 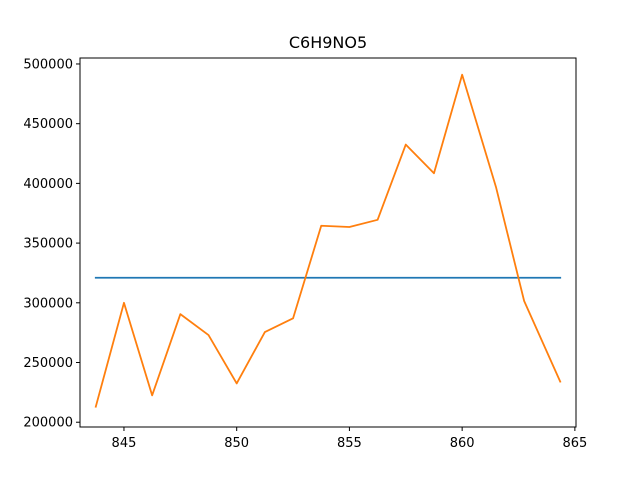 What do you see at coordinates (328, 42) in the screenshot?
I see `chart-title: C6H9NO5` at bounding box center [328, 42].